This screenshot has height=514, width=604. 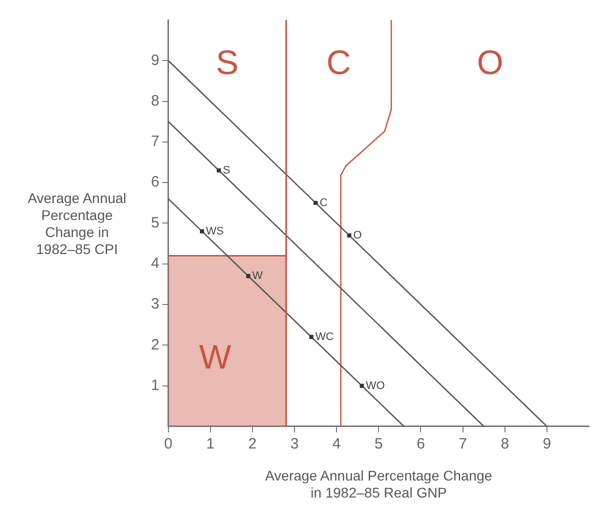 I want to click on x-tick-label: 9, so click(x=547, y=444).